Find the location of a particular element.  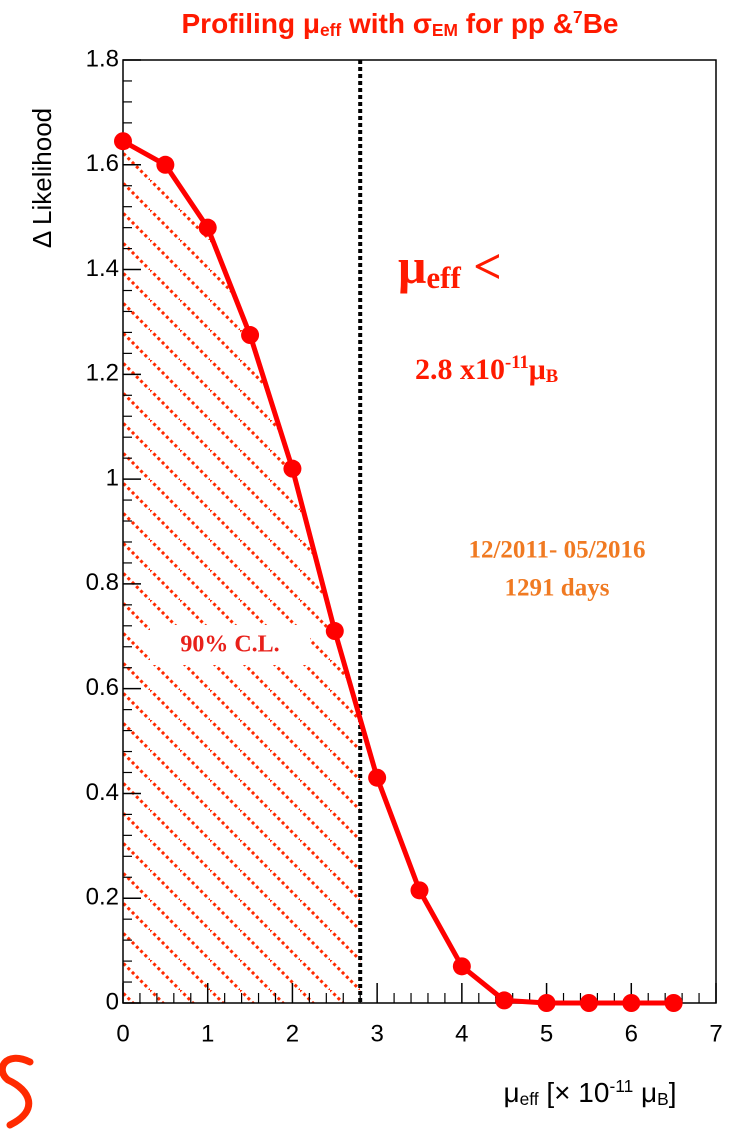

x-tick-label: 0 is located at coordinates (122, 1033).